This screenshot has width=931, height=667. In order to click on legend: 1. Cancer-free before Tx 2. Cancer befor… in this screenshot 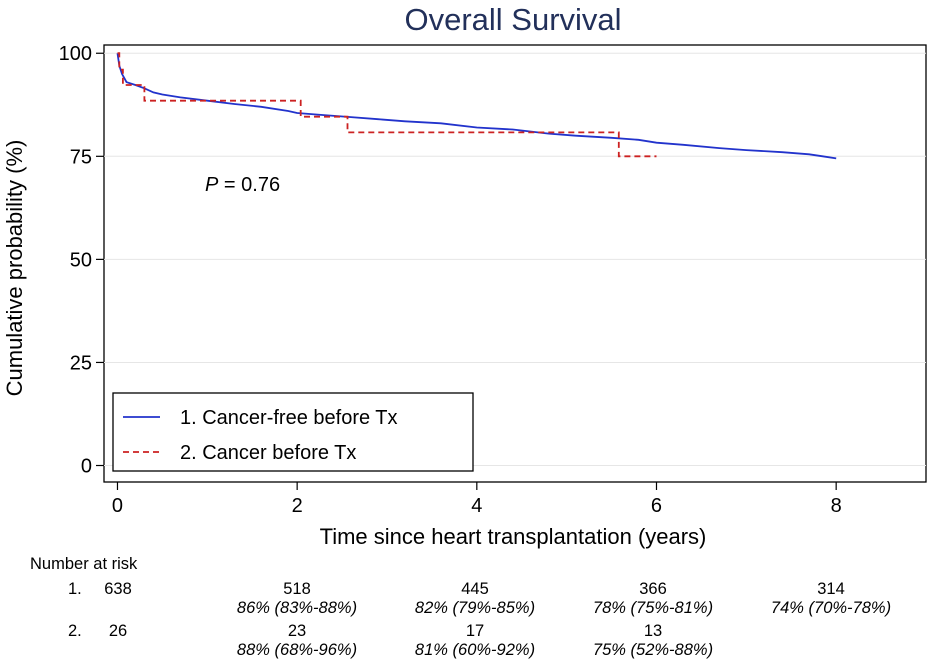, I will do `click(293, 432)`.